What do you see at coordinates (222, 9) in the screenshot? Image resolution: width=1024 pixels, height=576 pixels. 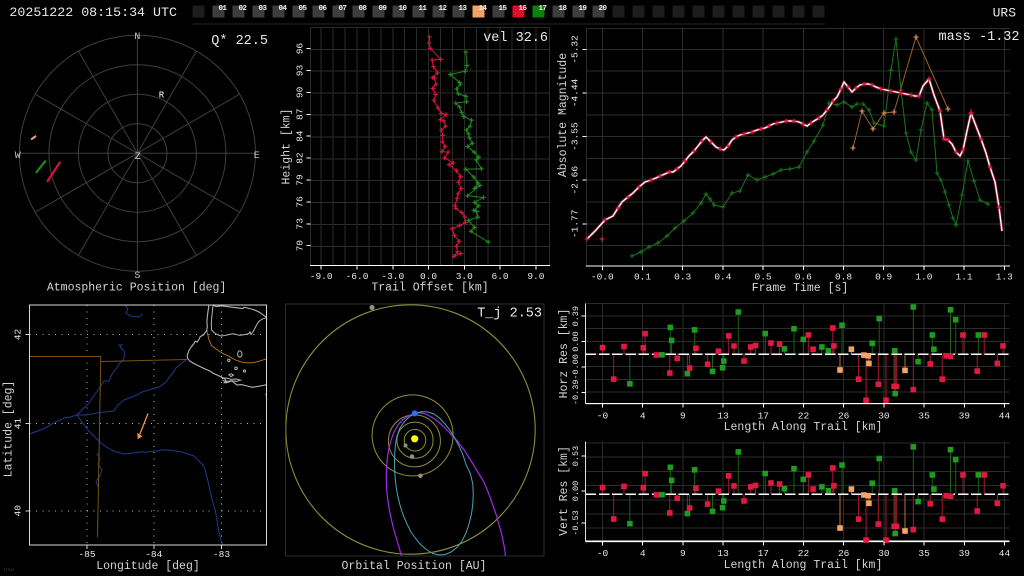 I see `svg-text: 01` at bounding box center [222, 9].